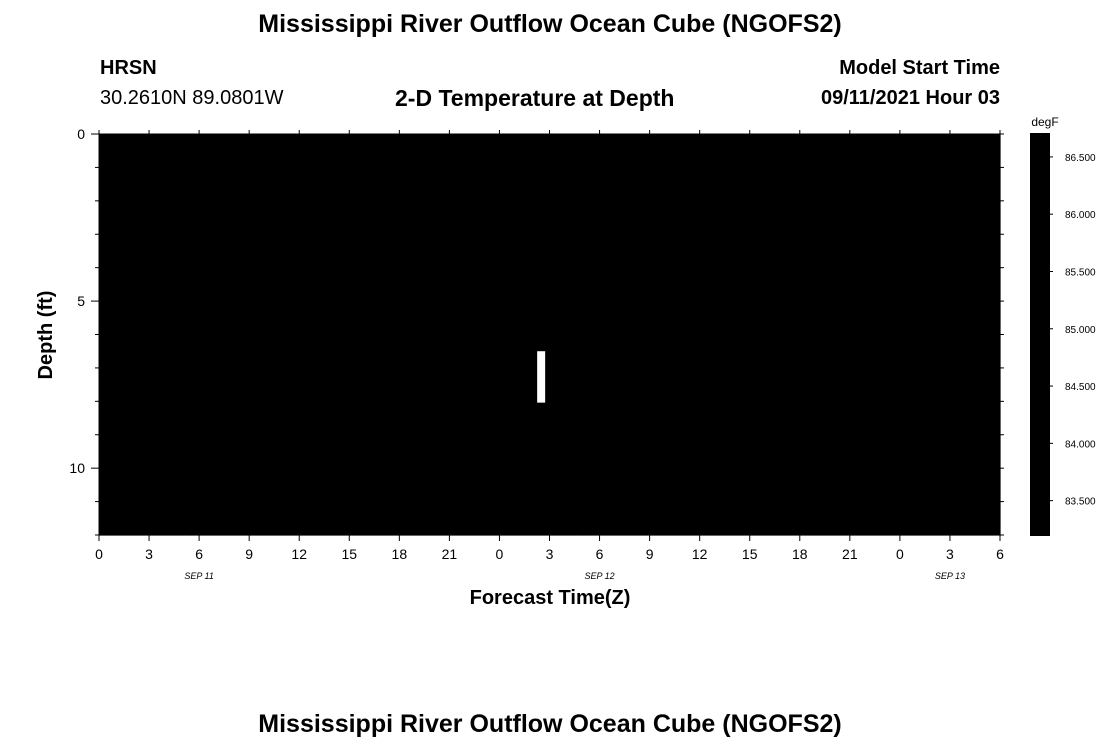 Image resolution: width=1100 pixels, height=750 pixels. Describe the element at coordinates (1000, 554) in the screenshot. I see `x-tick-label: 6` at that location.